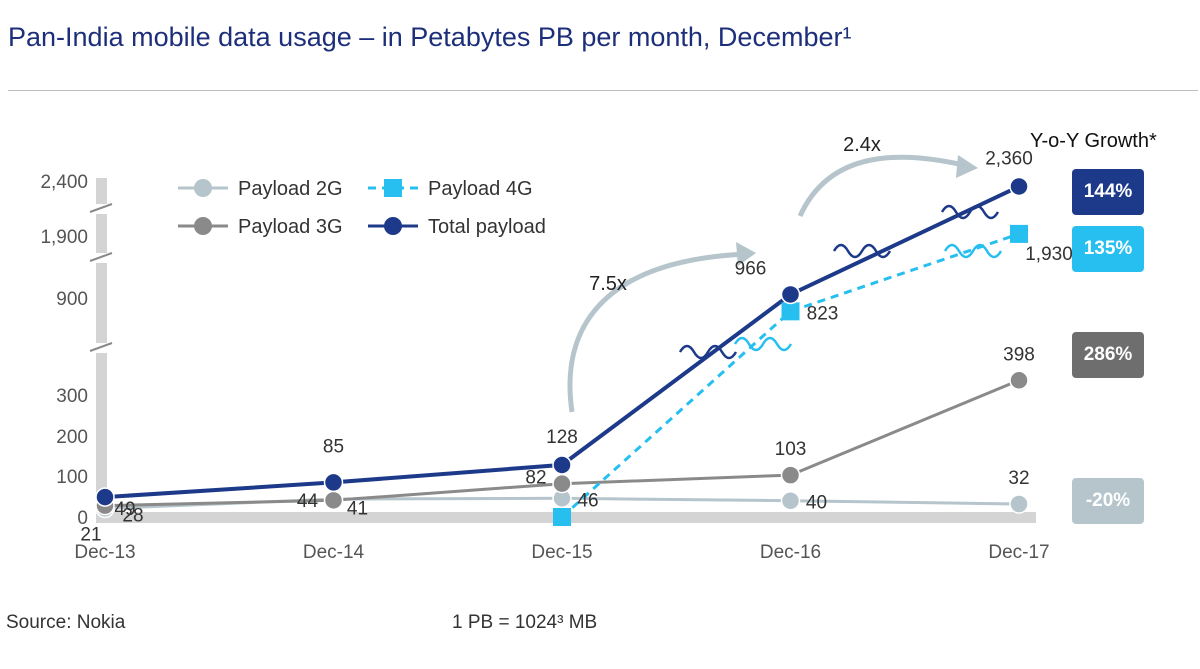 This screenshot has width=1200, height=669. Describe the element at coordinates (562, 437) in the screenshot. I see `data-label: 128` at that location.